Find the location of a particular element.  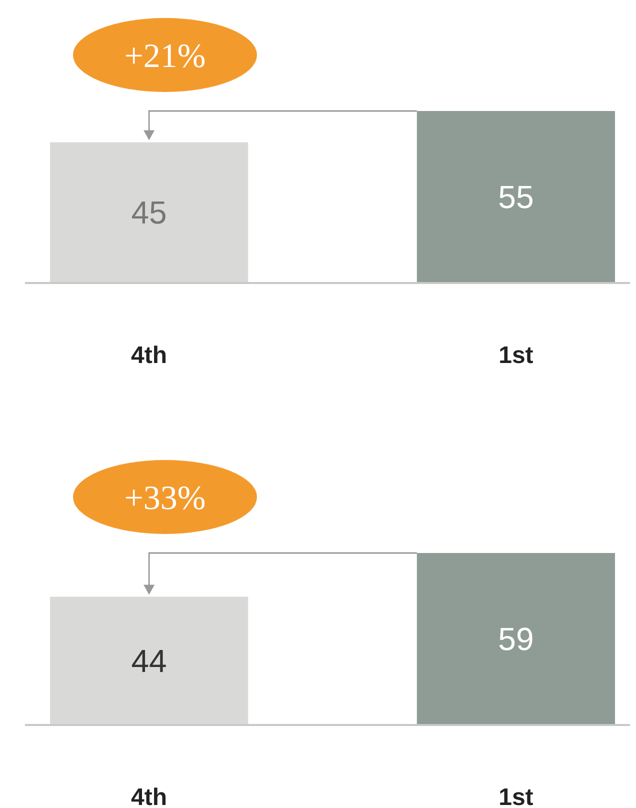

data-label: 55 is located at coordinates (516, 197).